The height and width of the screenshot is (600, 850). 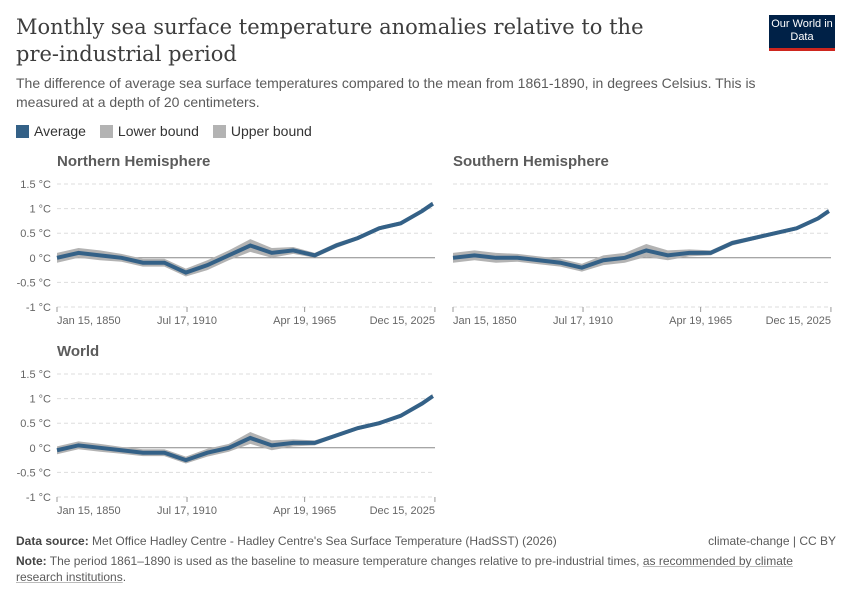 What do you see at coordinates (158, 131) in the screenshot?
I see `legend-label: Lower bound` at bounding box center [158, 131].